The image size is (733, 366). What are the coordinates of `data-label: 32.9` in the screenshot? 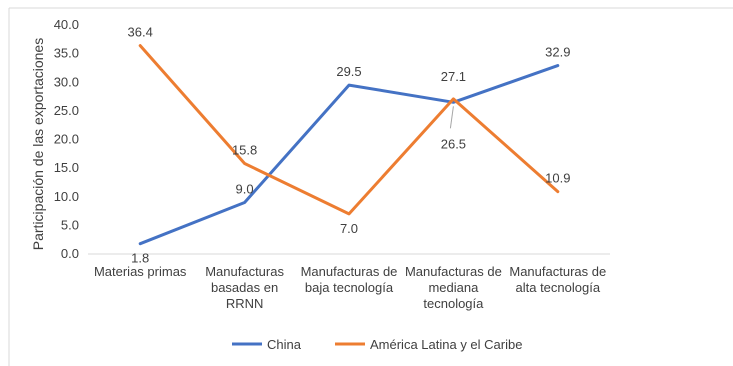 It's located at (557, 52).